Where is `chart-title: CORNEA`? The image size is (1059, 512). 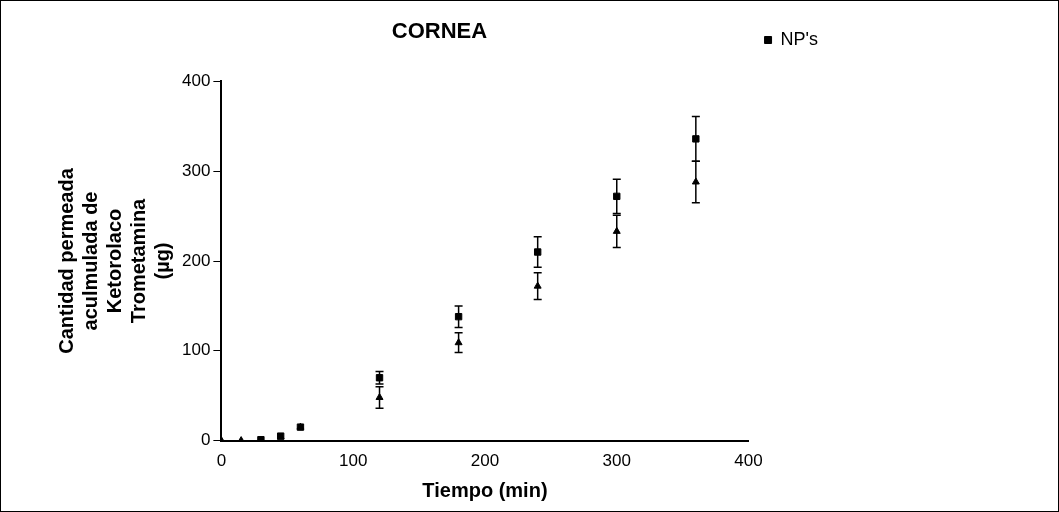 chart-title: CORNEA is located at coordinates (439, 31).